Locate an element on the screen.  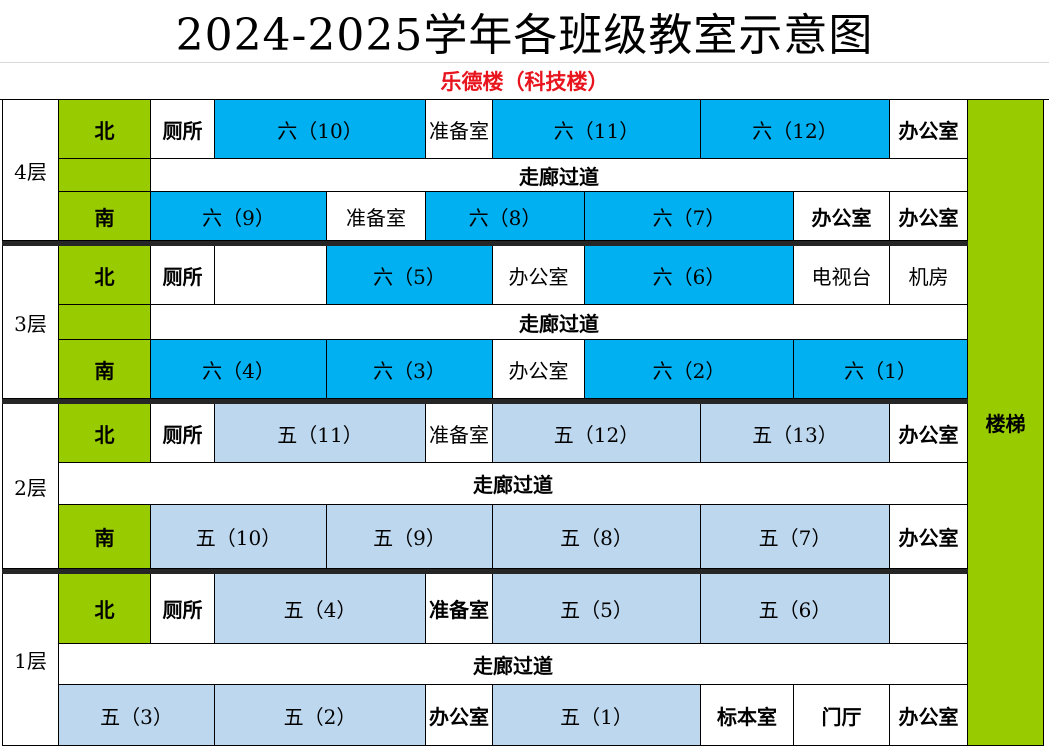
page-title: 2024-2025学年各班级教室示意图 is located at coordinates (524, 31).